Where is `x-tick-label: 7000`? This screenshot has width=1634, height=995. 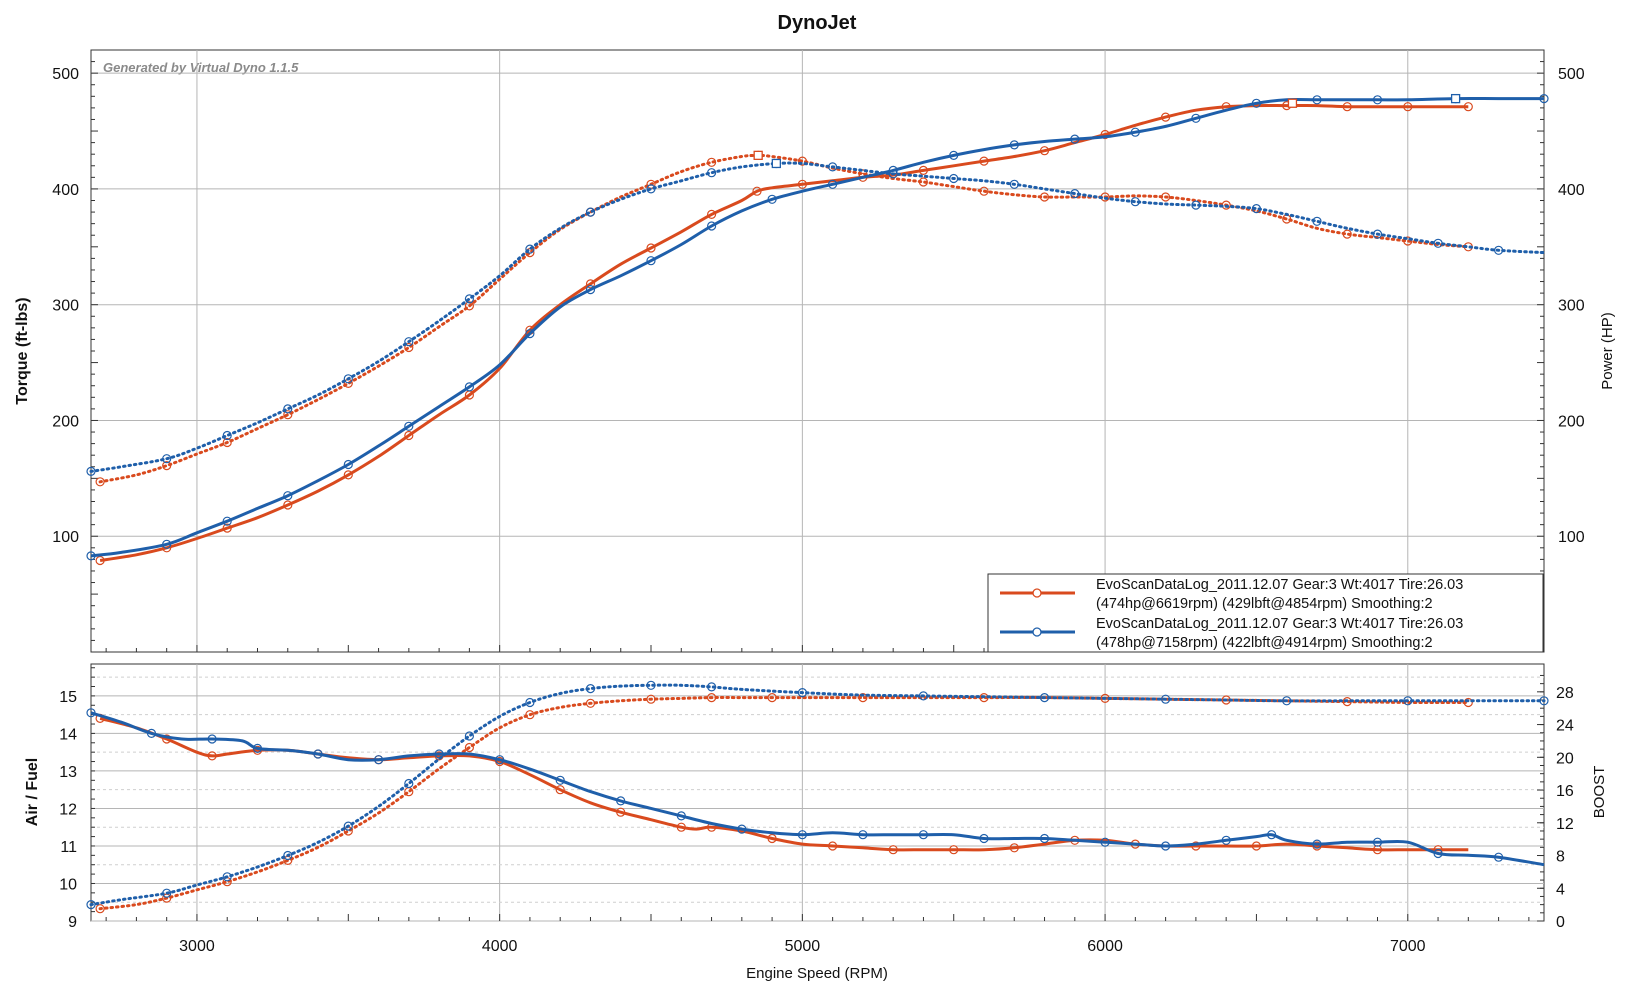
x-tick-label: 7000 is located at coordinates (1408, 946).